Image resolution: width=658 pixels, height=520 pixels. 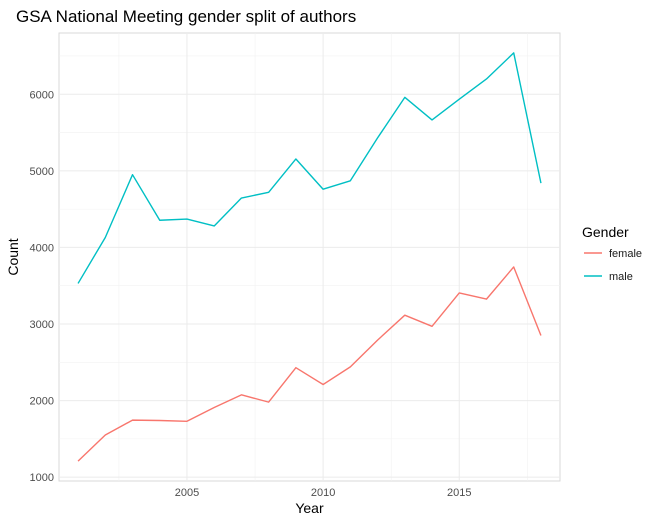 What do you see at coordinates (613, 265) in the screenshot?
I see `legend-items: female male` at bounding box center [613, 265].